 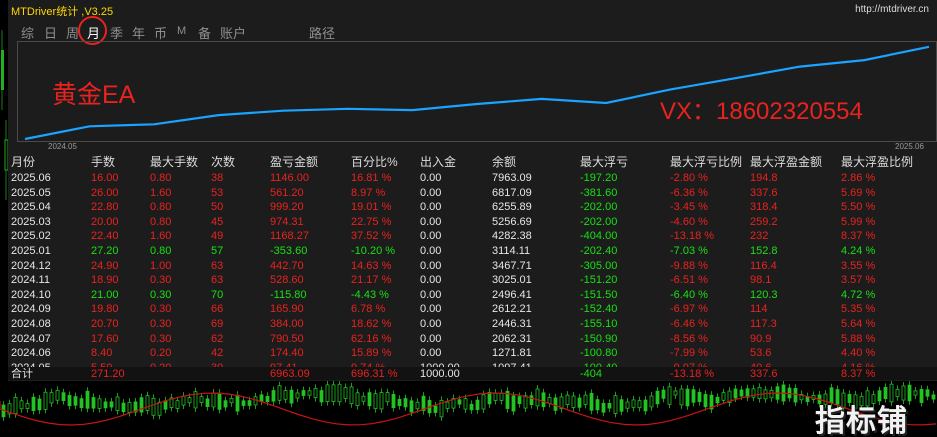 What do you see at coordinates (205, 33) in the screenshot?
I see `nav-tab-remark: 备` at bounding box center [205, 33].